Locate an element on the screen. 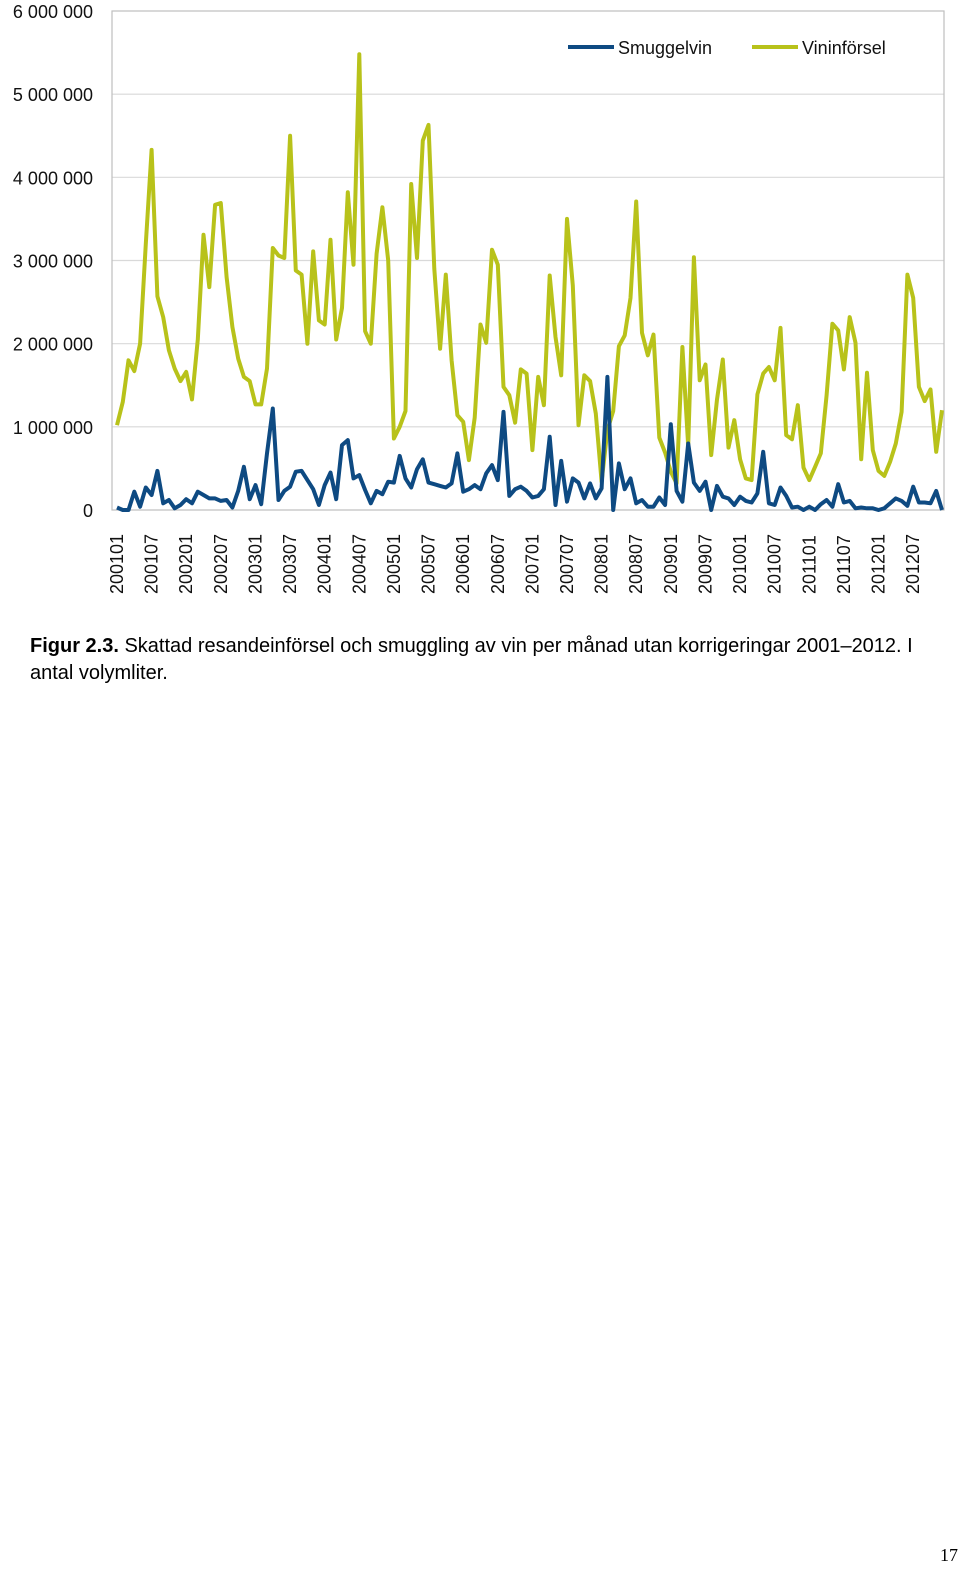 This screenshot has width=960, height=1574. x-tick-label: 200201 is located at coordinates (186, 564).